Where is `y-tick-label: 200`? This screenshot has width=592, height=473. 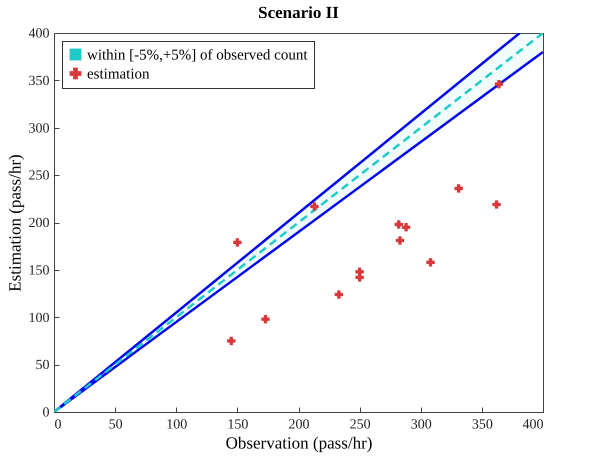
y-tick-label: 200 is located at coordinates (39, 223).